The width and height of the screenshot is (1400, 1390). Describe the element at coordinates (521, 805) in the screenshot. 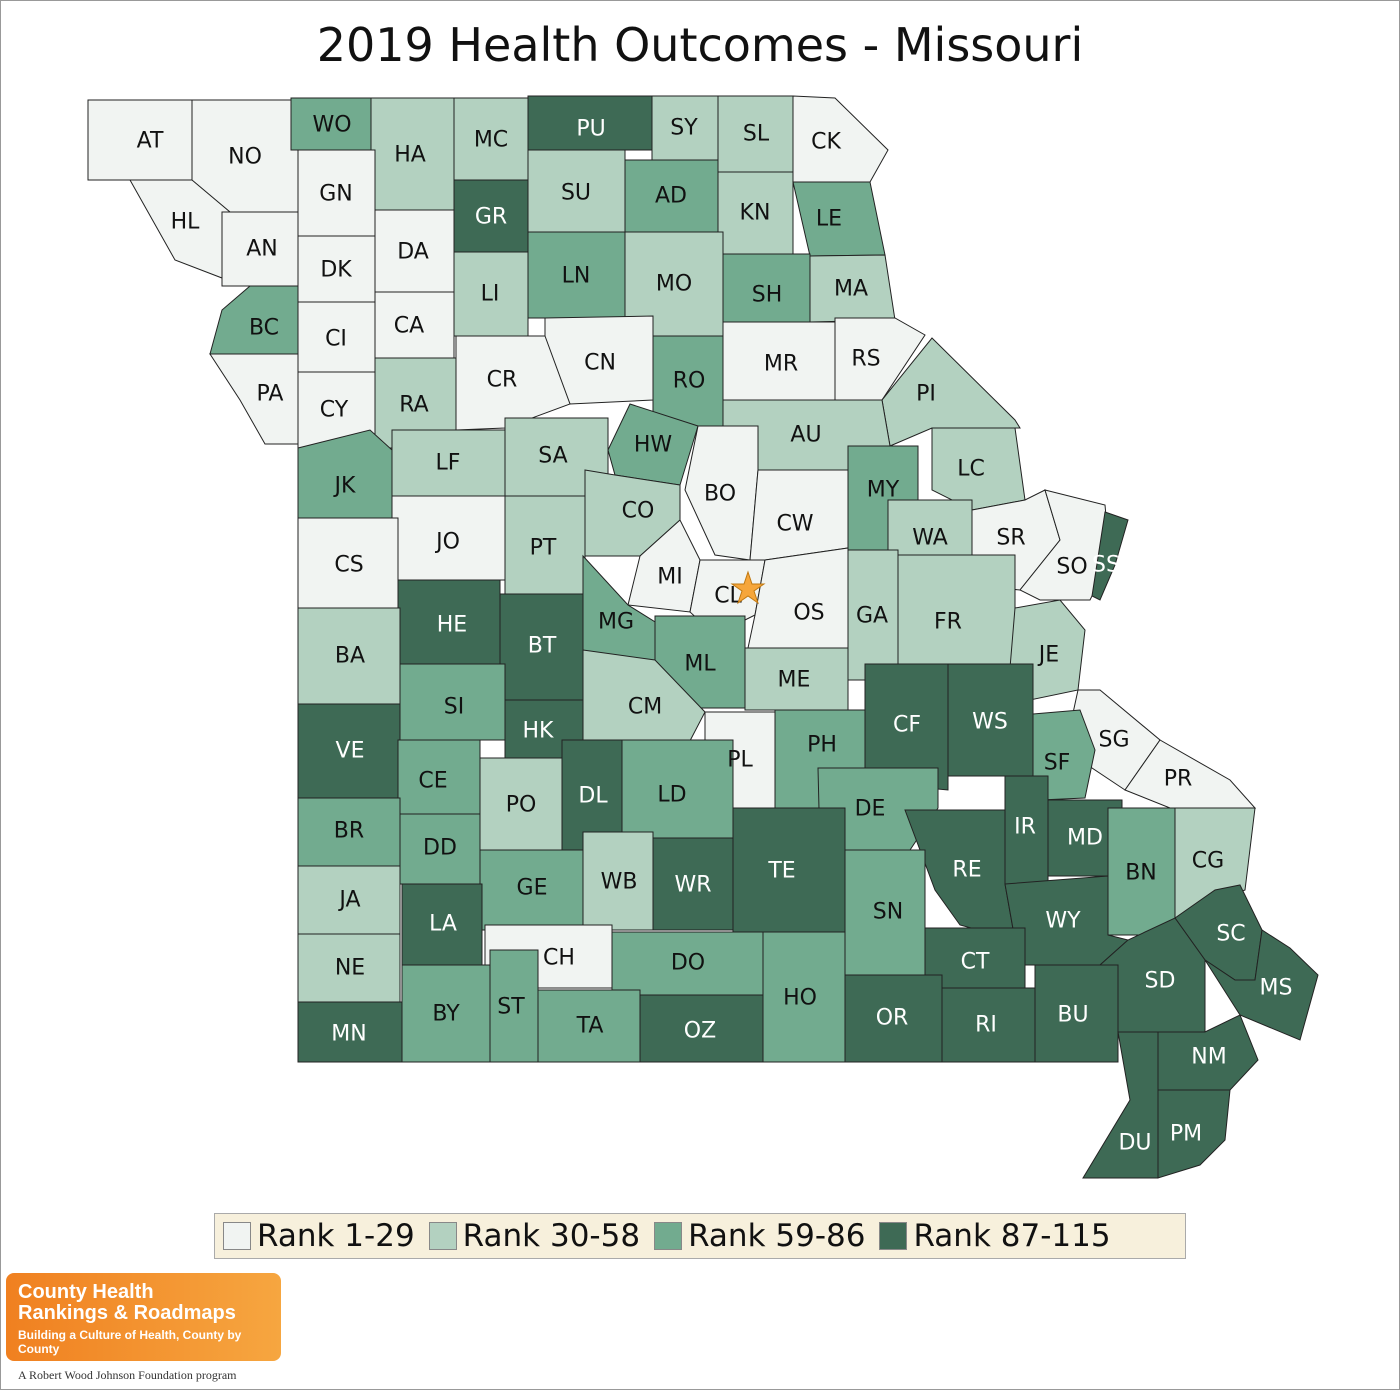

I see `county-label: PO` at that location.